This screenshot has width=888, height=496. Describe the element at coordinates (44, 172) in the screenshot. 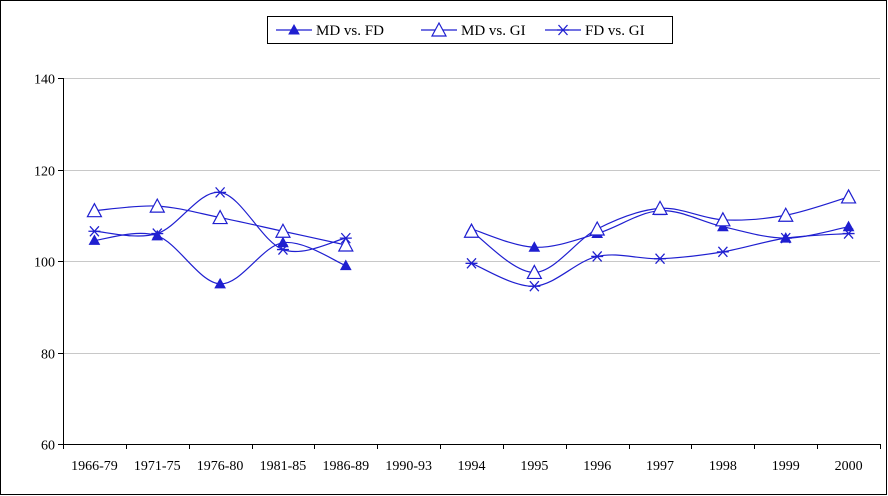

I see `y-tick-label: 120` at that location.